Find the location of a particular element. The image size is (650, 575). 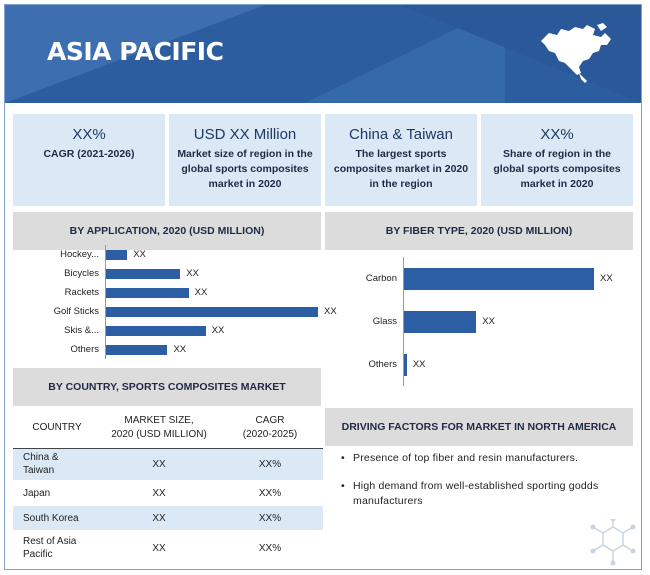

country-section-header: BY COUNTRY, SPORTS COMPOSITES MARKET is located at coordinates (167, 387).